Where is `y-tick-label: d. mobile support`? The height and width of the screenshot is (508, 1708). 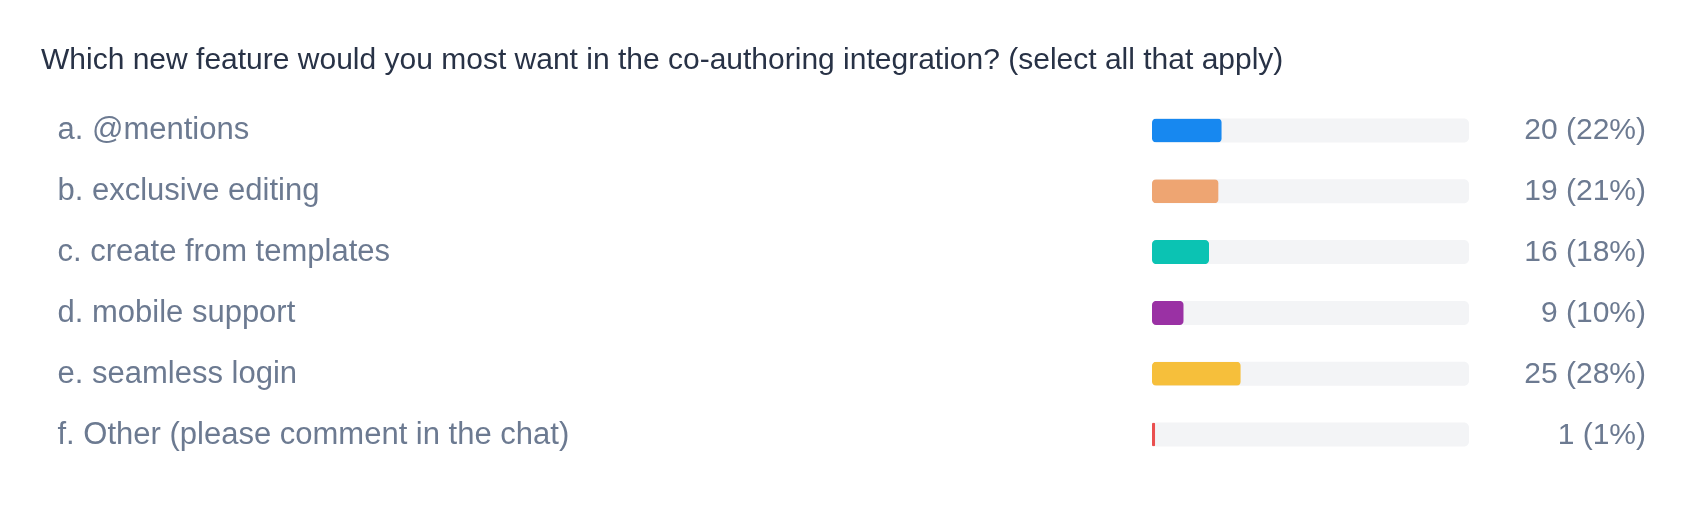
y-tick-label: d. mobile support is located at coordinates (176, 311).